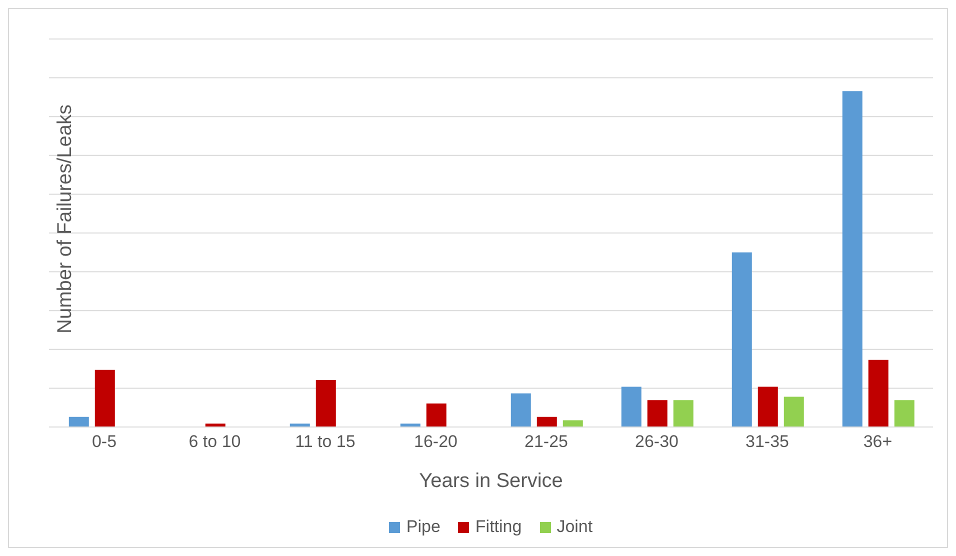 The image size is (956, 556). I want to click on x-tick-label: 21-25, so click(546, 442).